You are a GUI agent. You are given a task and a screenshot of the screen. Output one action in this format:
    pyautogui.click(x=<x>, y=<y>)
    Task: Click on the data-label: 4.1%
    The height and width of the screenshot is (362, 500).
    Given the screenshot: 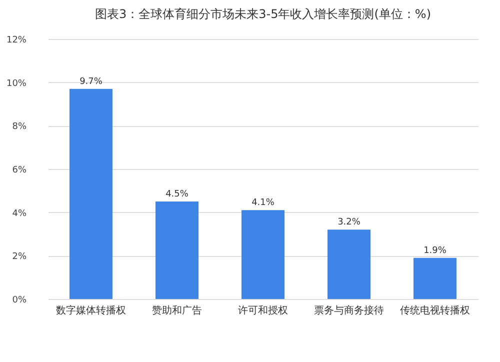 What is the action you would take?
    pyautogui.click(x=263, y=203)
    